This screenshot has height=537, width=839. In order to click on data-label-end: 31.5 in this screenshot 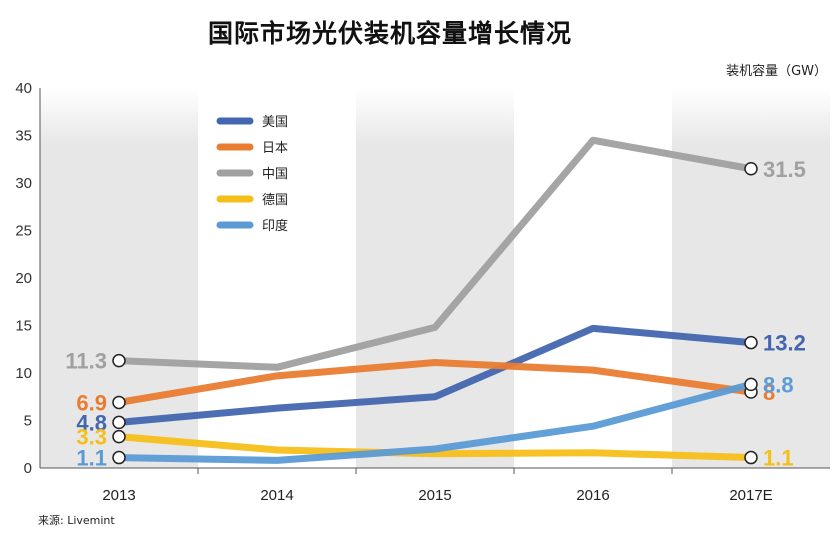, I will do `click(784, 169)`.